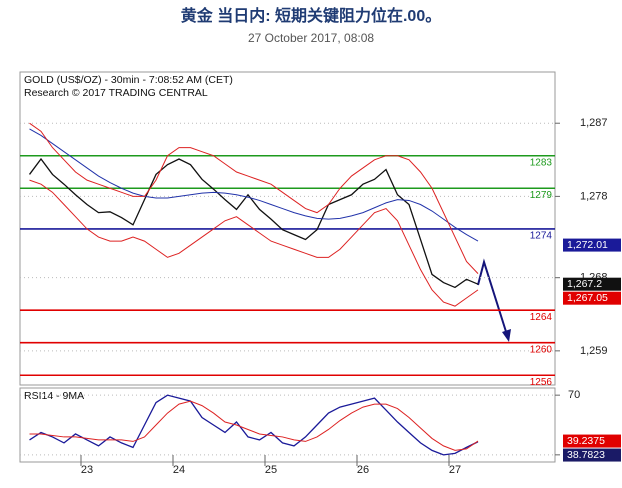 Image resolution: width=622 pixels, height=488 pixels. Describe the element at coordinates (594, 196) in the screenshot. I see `y-tick-label: 1,278` at that location.